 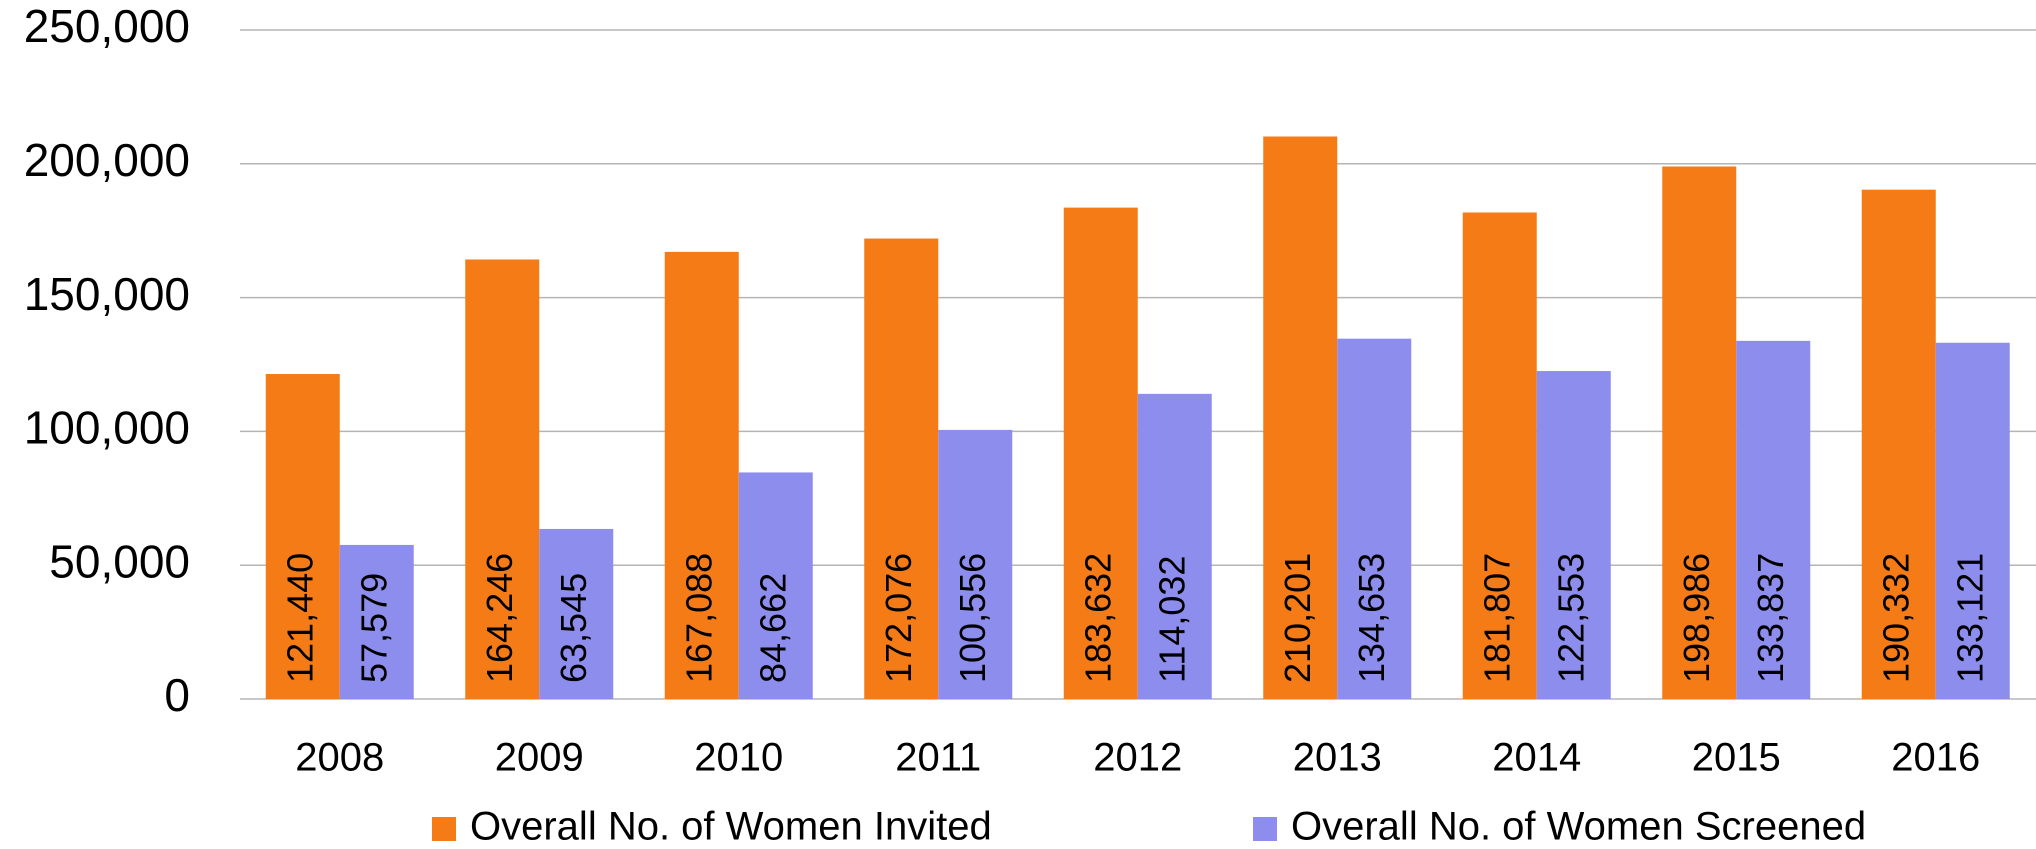 What do you see at coordinates (1935, 758) in the screenshot?
I see `x-tick-label: 2016` at bounding box center [1935, 758].